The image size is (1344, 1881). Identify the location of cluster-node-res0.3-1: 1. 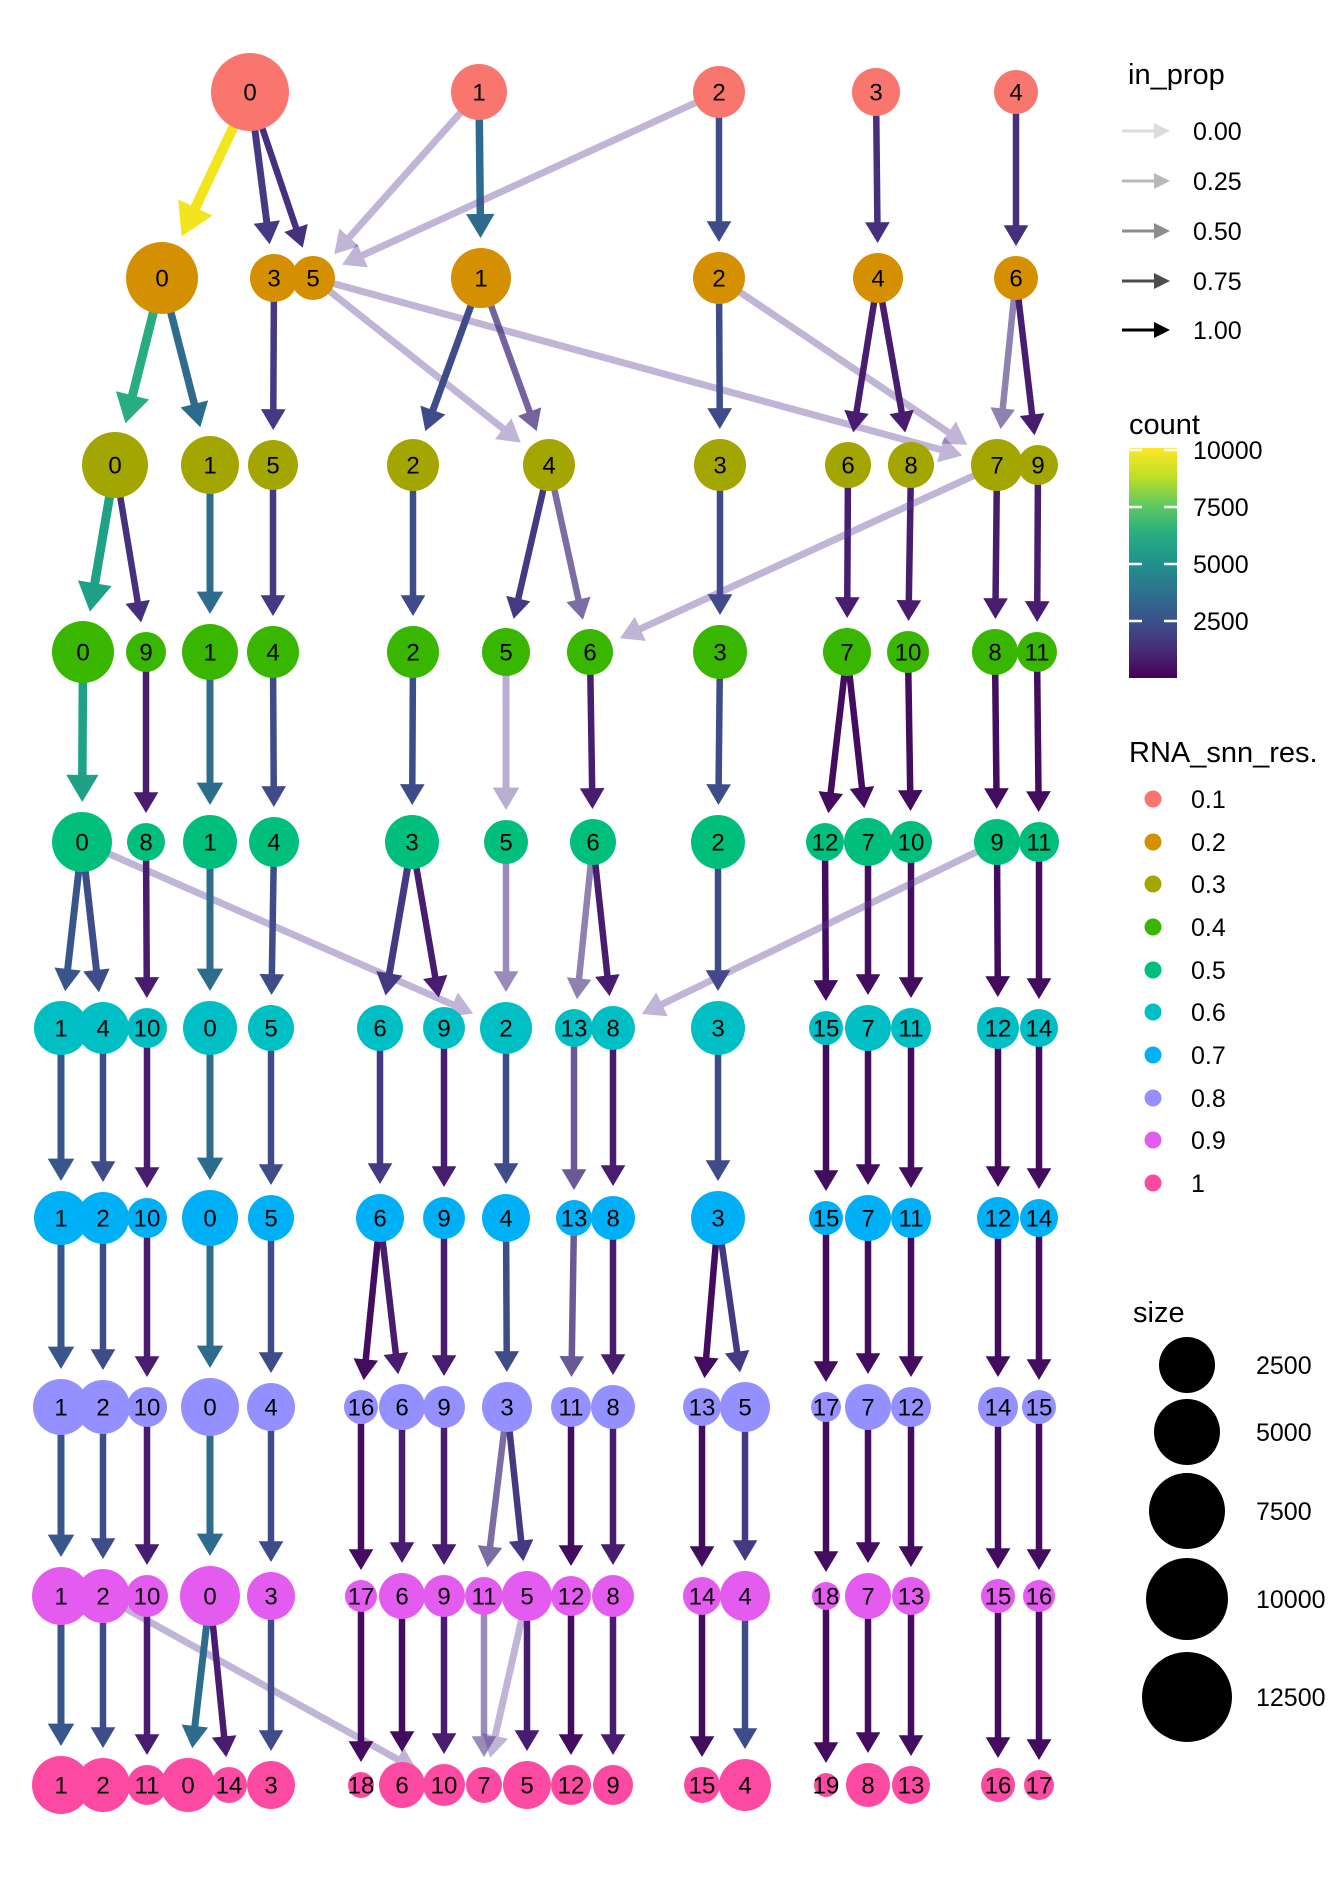
(210, 465).